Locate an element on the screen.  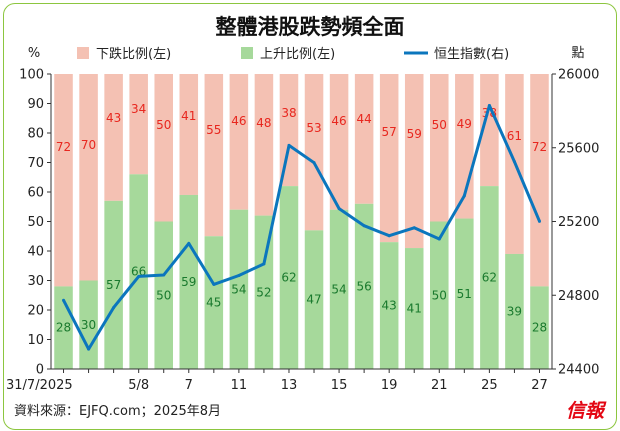
data-label-down: 57 is located at coordinates (389, 132).